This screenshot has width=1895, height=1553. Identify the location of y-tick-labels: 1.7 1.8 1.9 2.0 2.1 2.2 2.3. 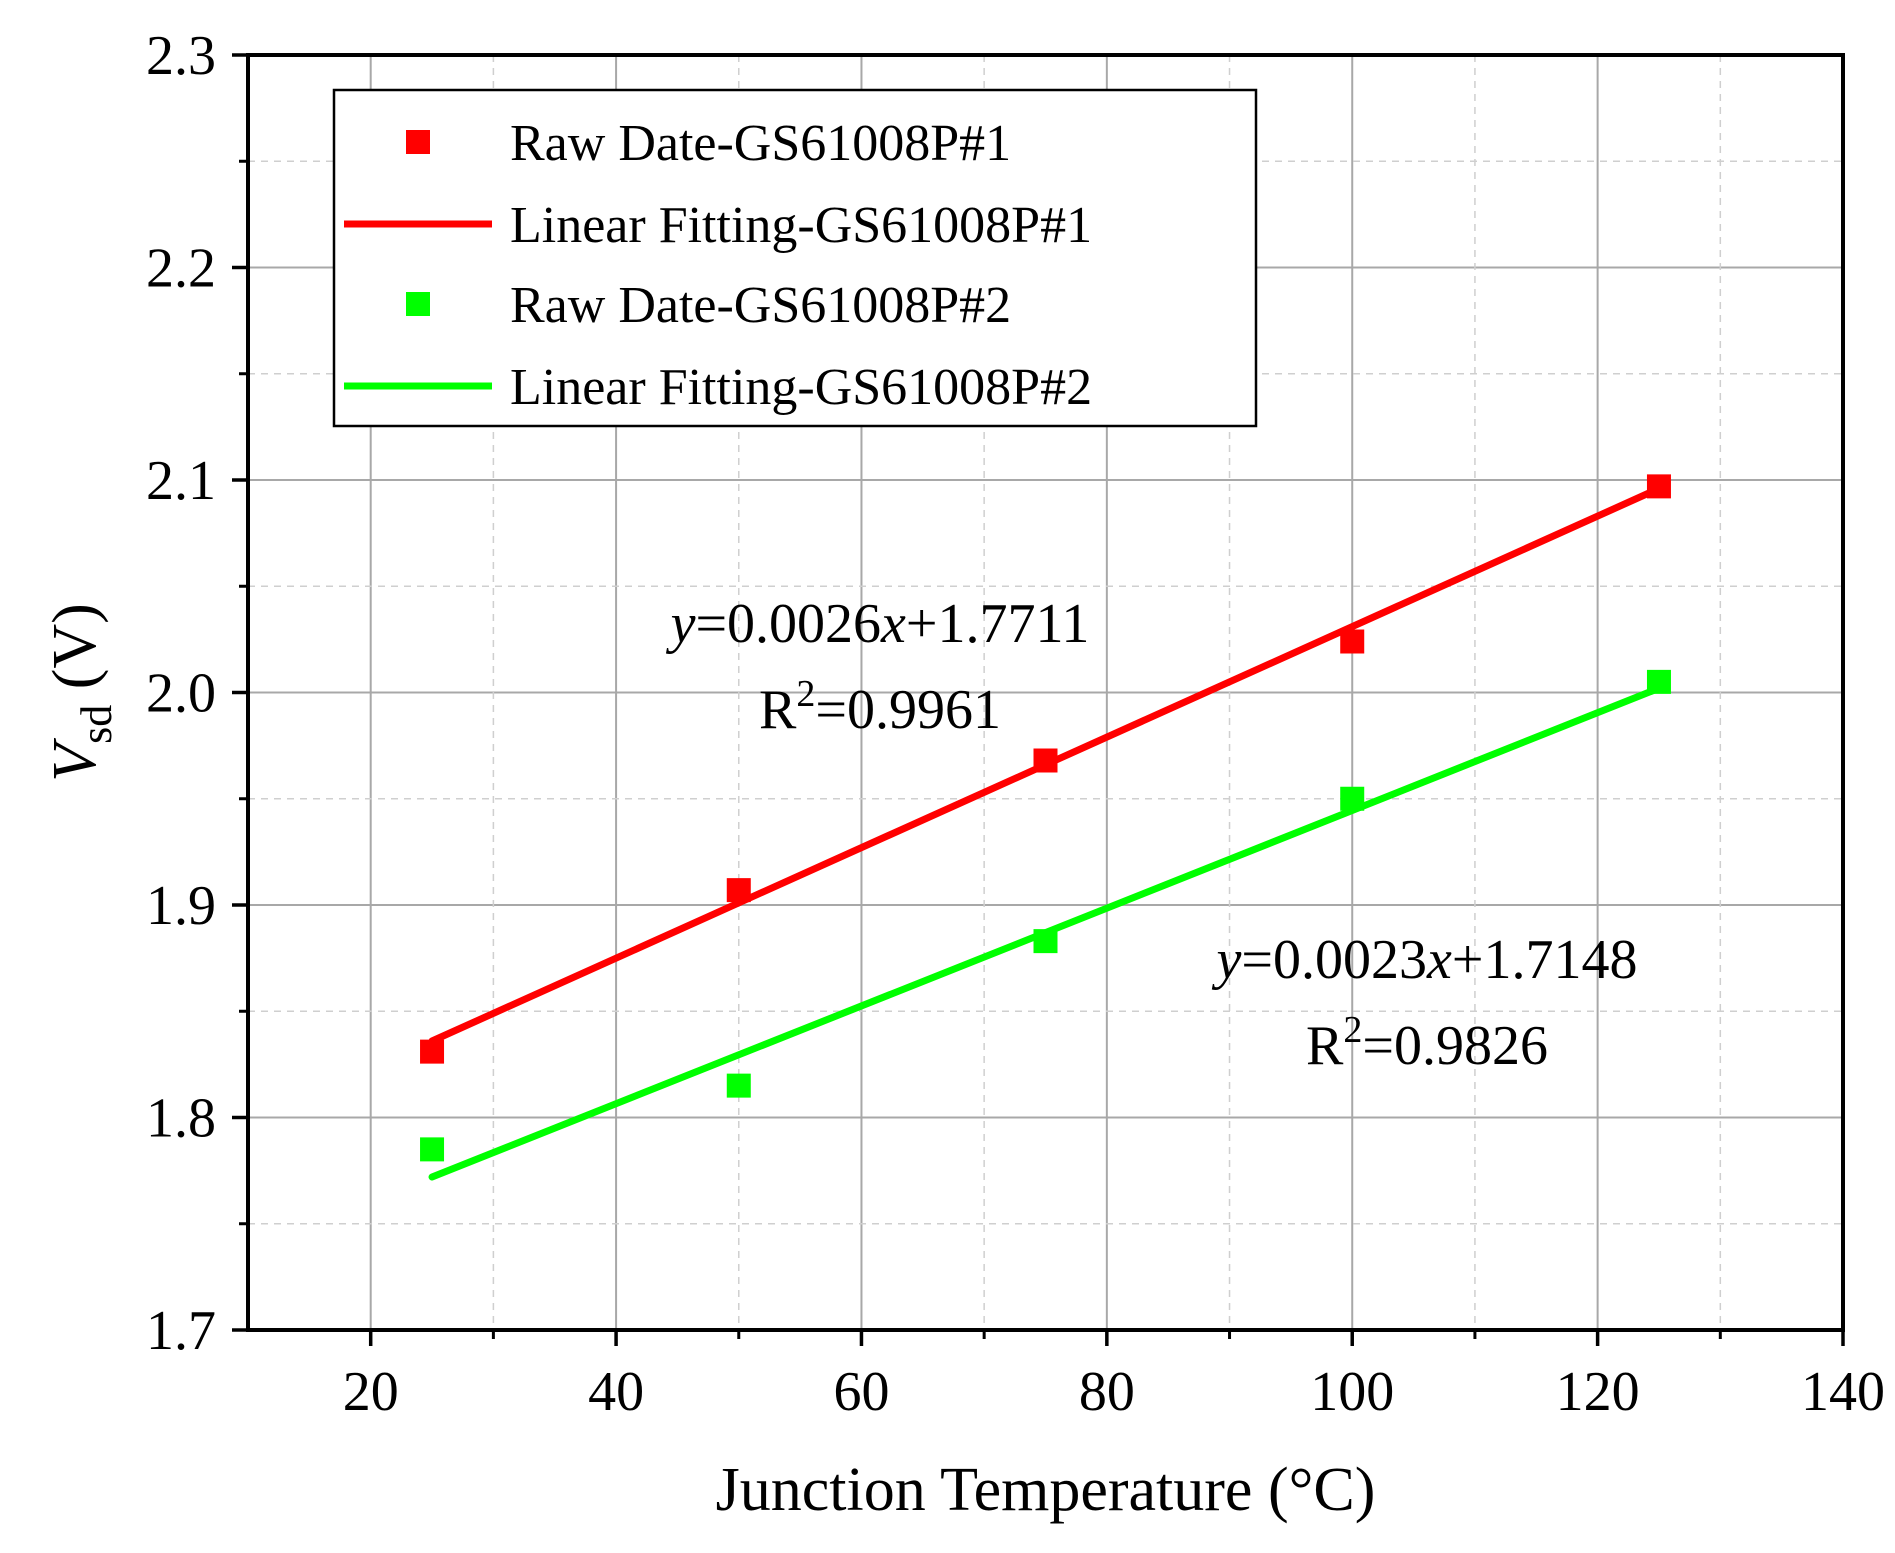
(181, 693).